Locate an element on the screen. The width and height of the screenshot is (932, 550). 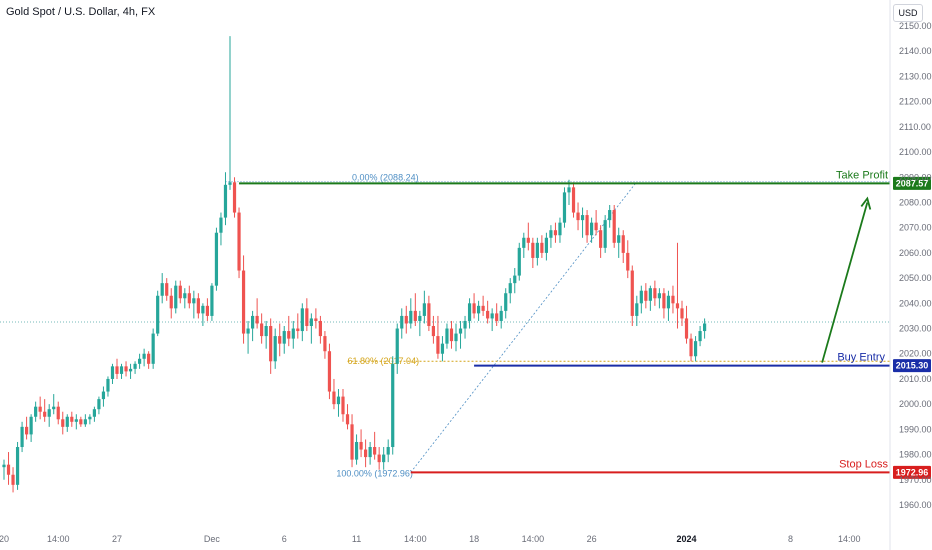
time-tick-label: 20 is located at coordinates (4, 539).